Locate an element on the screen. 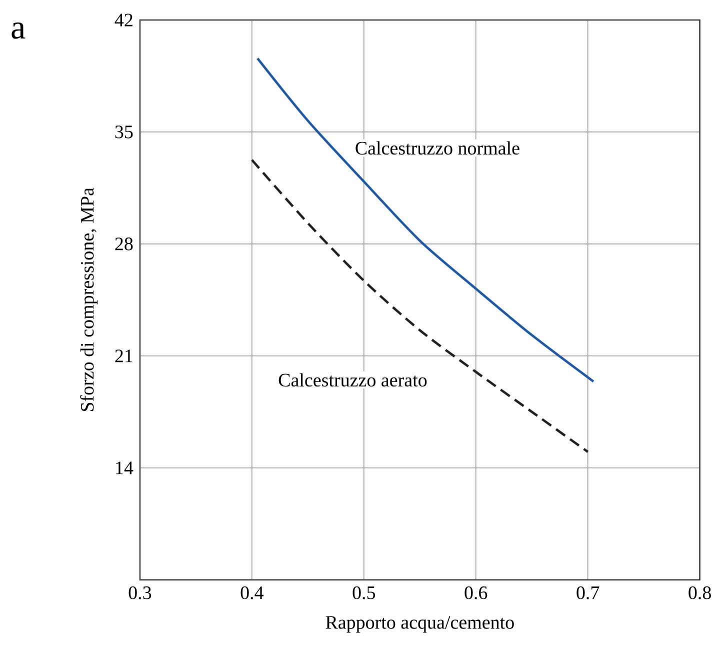 This screenshot has height=656, width=718. series-label: Calcestruzzo normale is located at coordinates (438, 148).